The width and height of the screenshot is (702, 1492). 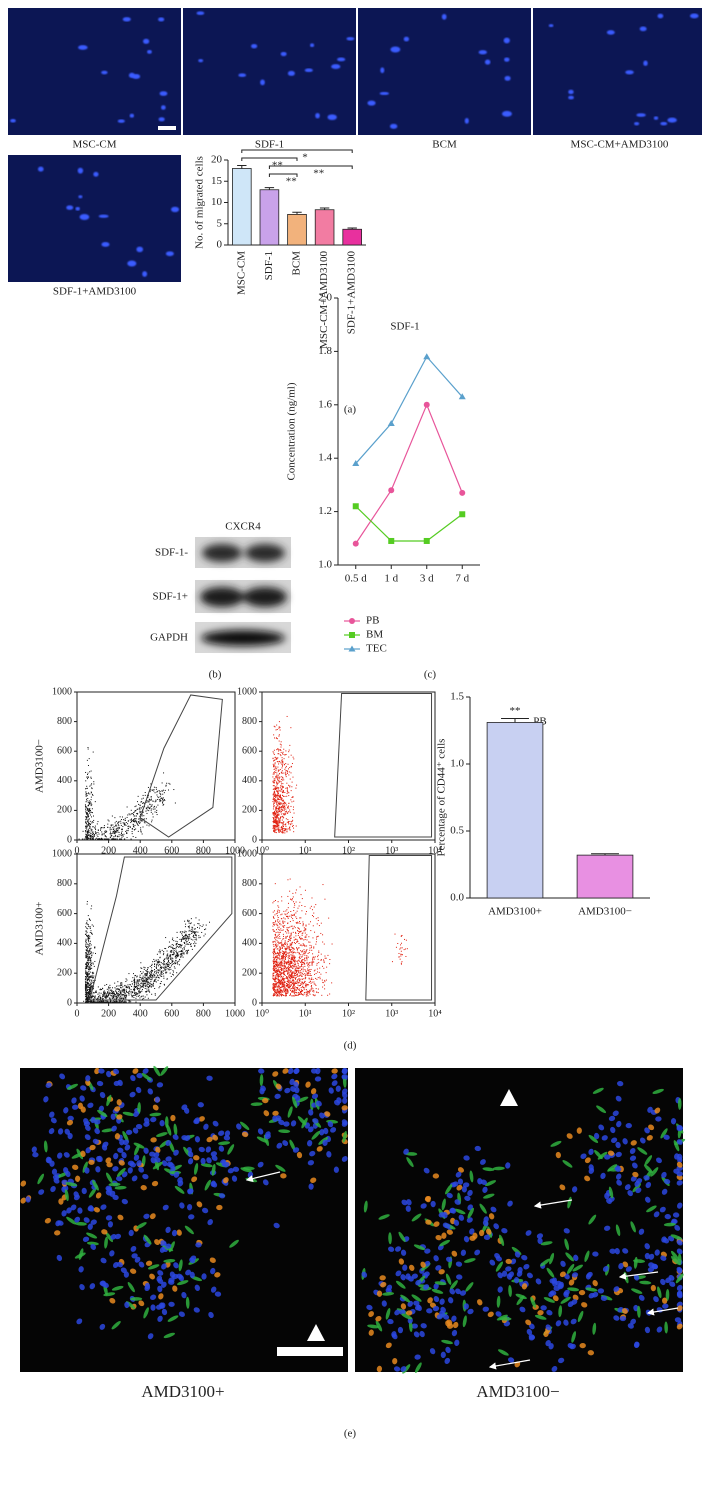 I want to click on x-tick-label: AMD3100+, so click(x=515, y=912).